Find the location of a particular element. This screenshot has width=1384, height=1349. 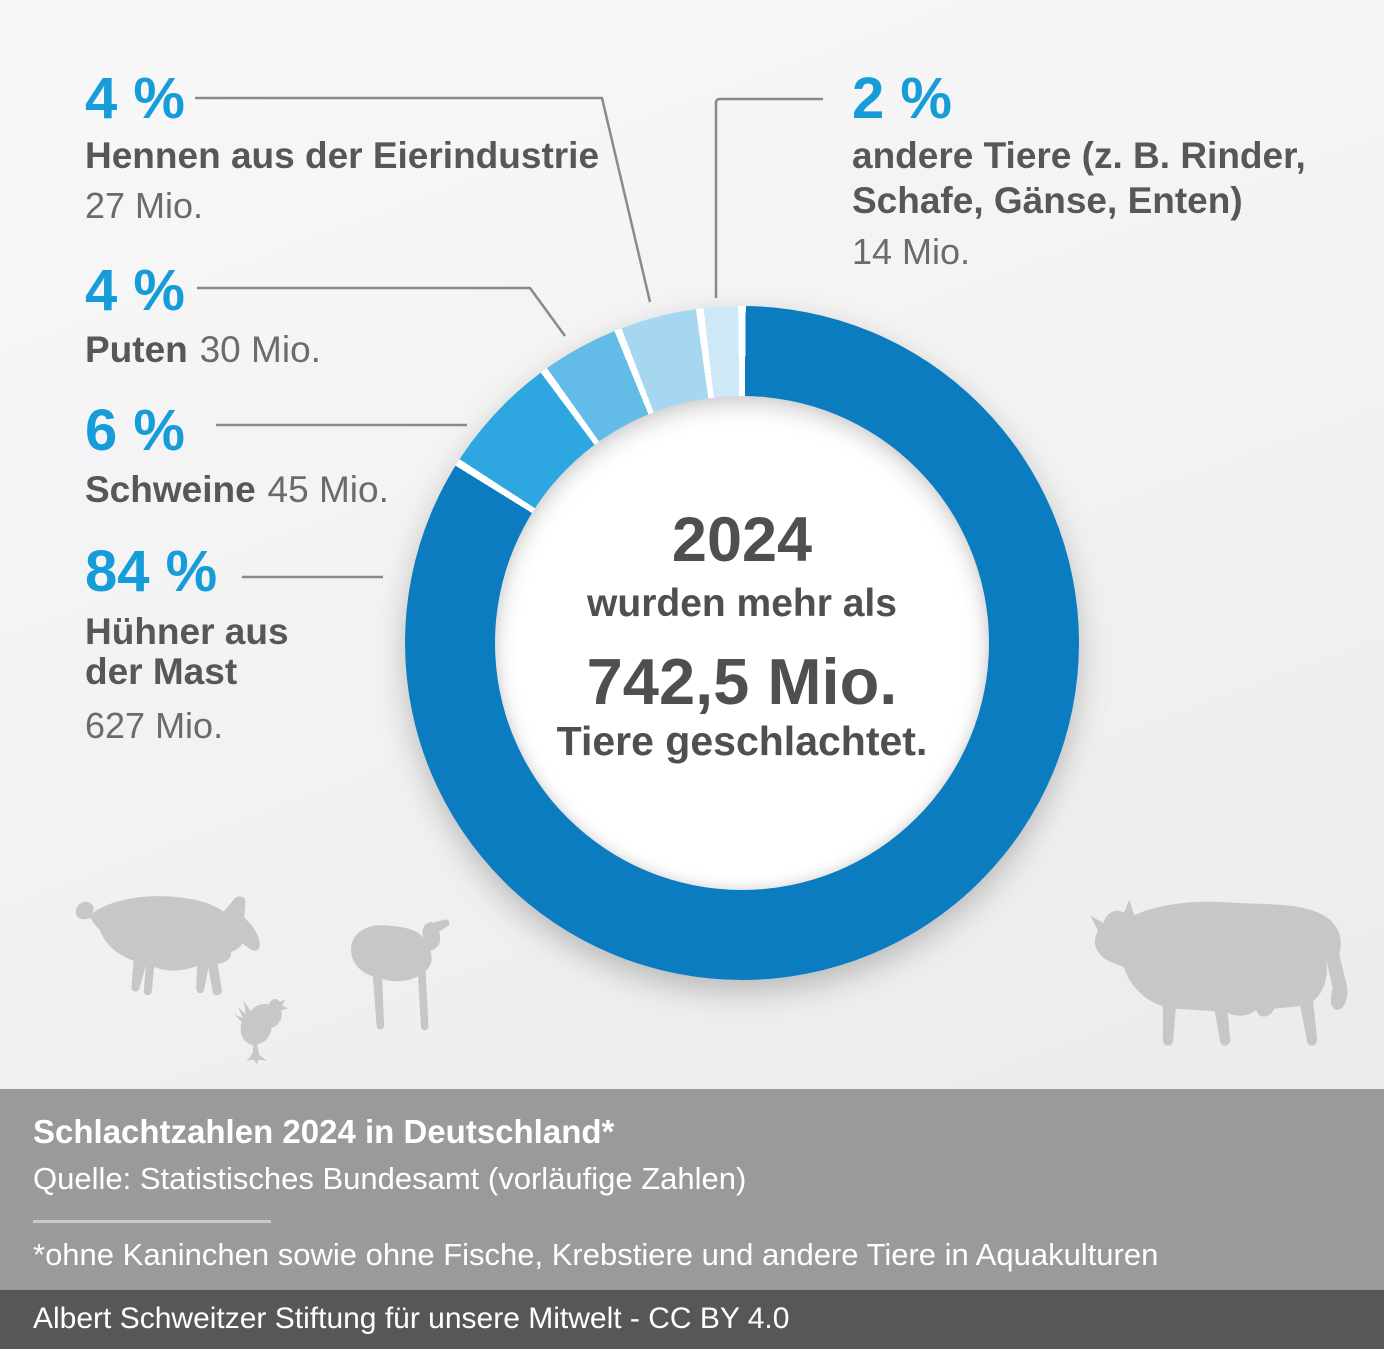

lamb-silhouette is located at coordinates (400, 975).